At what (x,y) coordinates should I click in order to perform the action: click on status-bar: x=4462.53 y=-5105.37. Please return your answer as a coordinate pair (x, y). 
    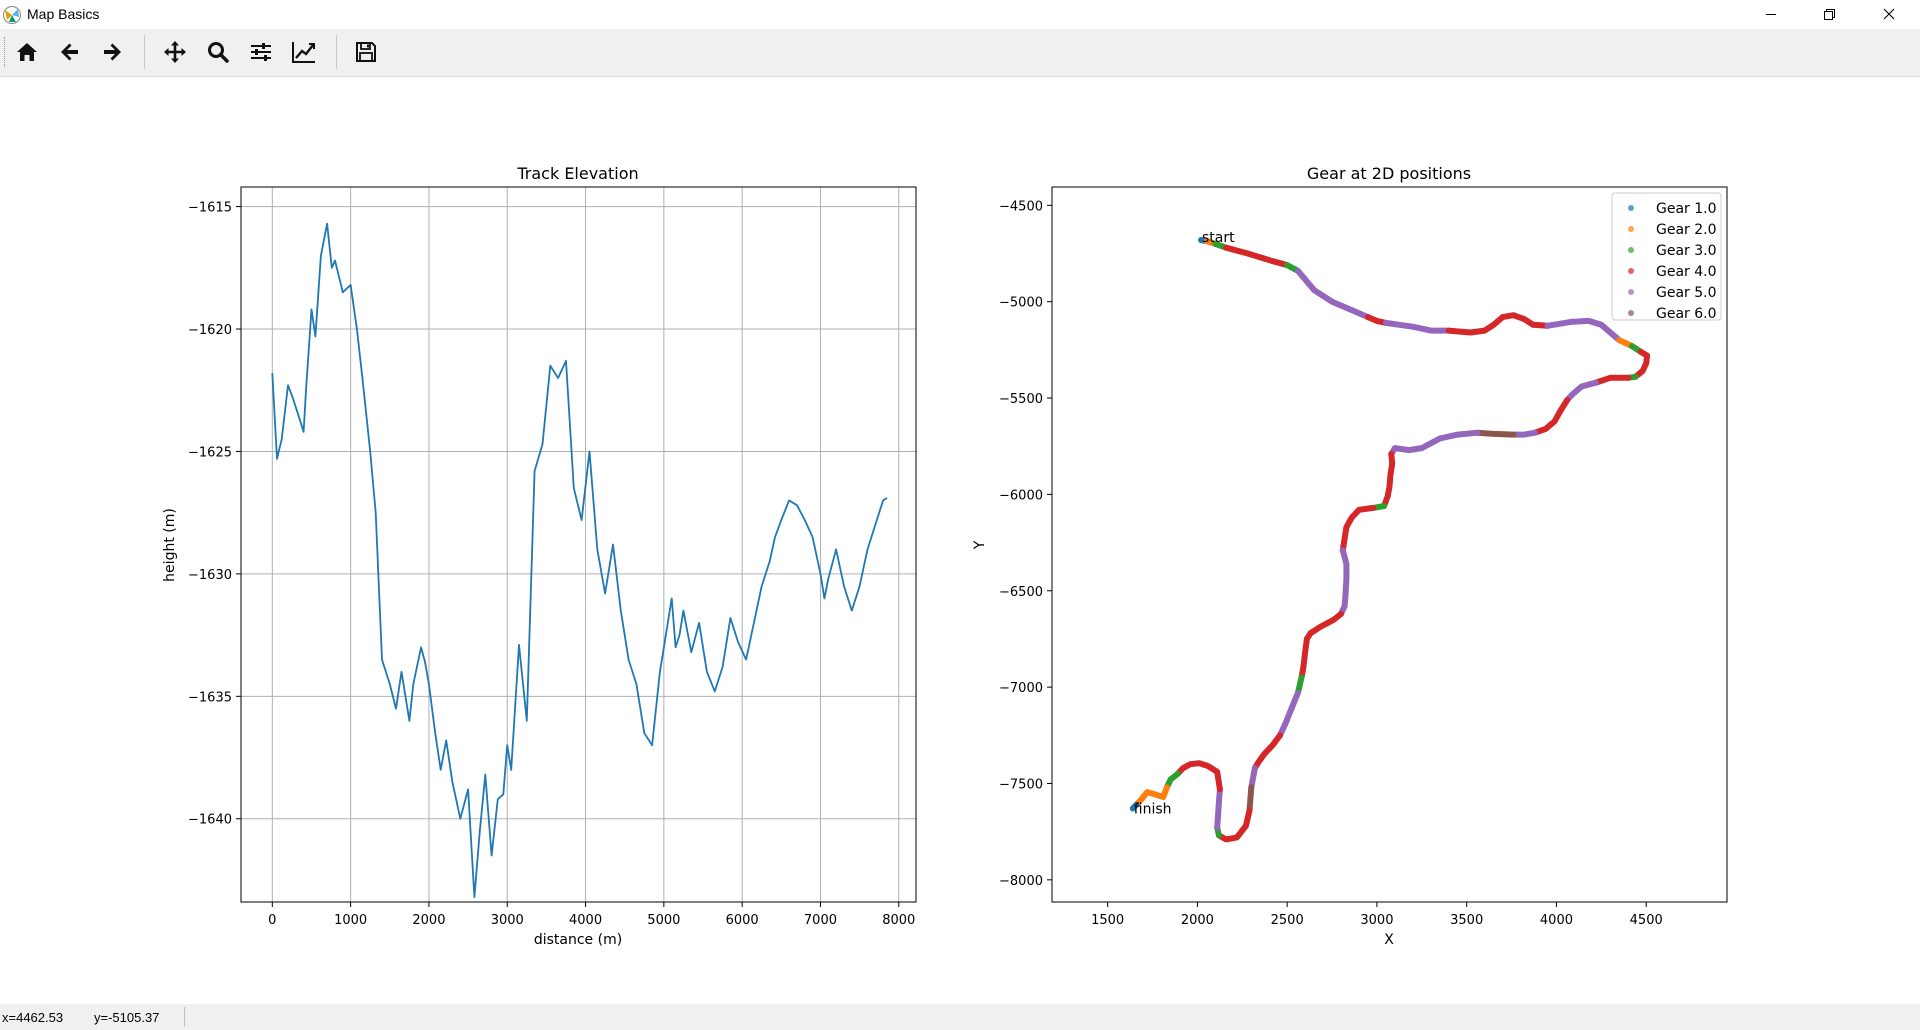
    Looking at the image, I should click on (960, 1017).